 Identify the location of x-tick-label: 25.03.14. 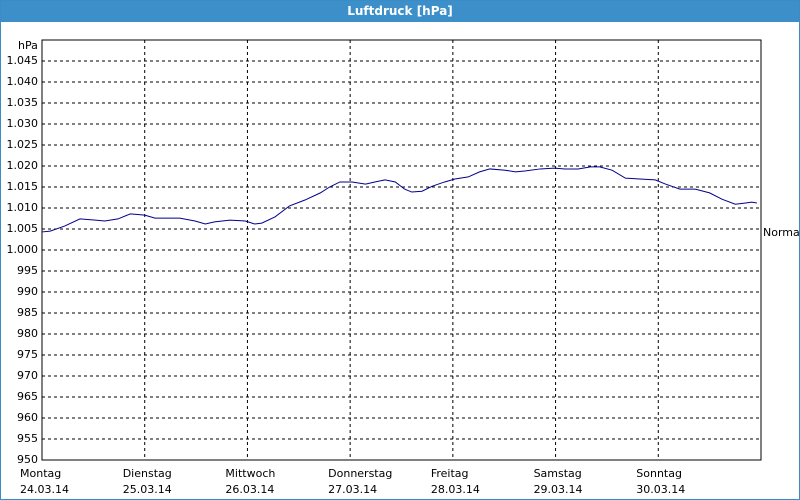
(147, 489).